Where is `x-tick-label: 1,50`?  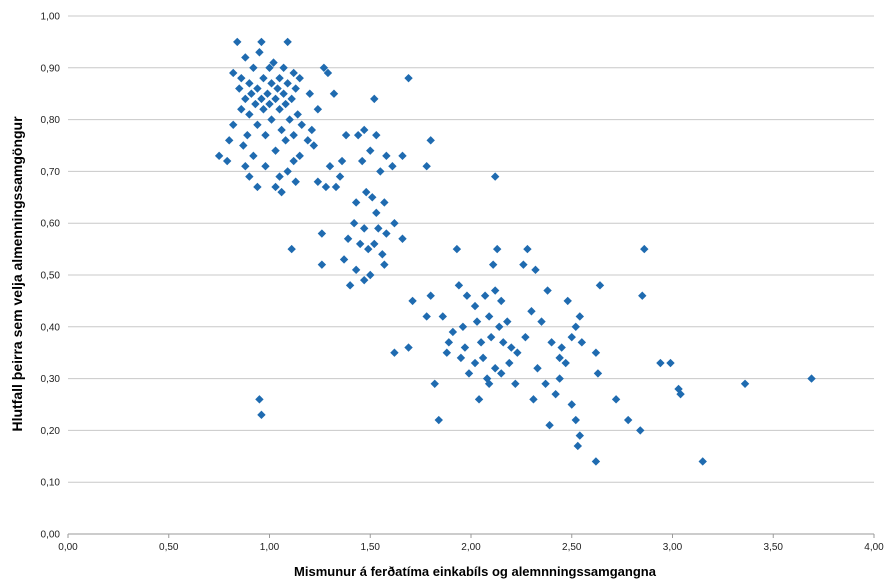
x-tick-label: 1,50 is located at coordinates (371, 547).